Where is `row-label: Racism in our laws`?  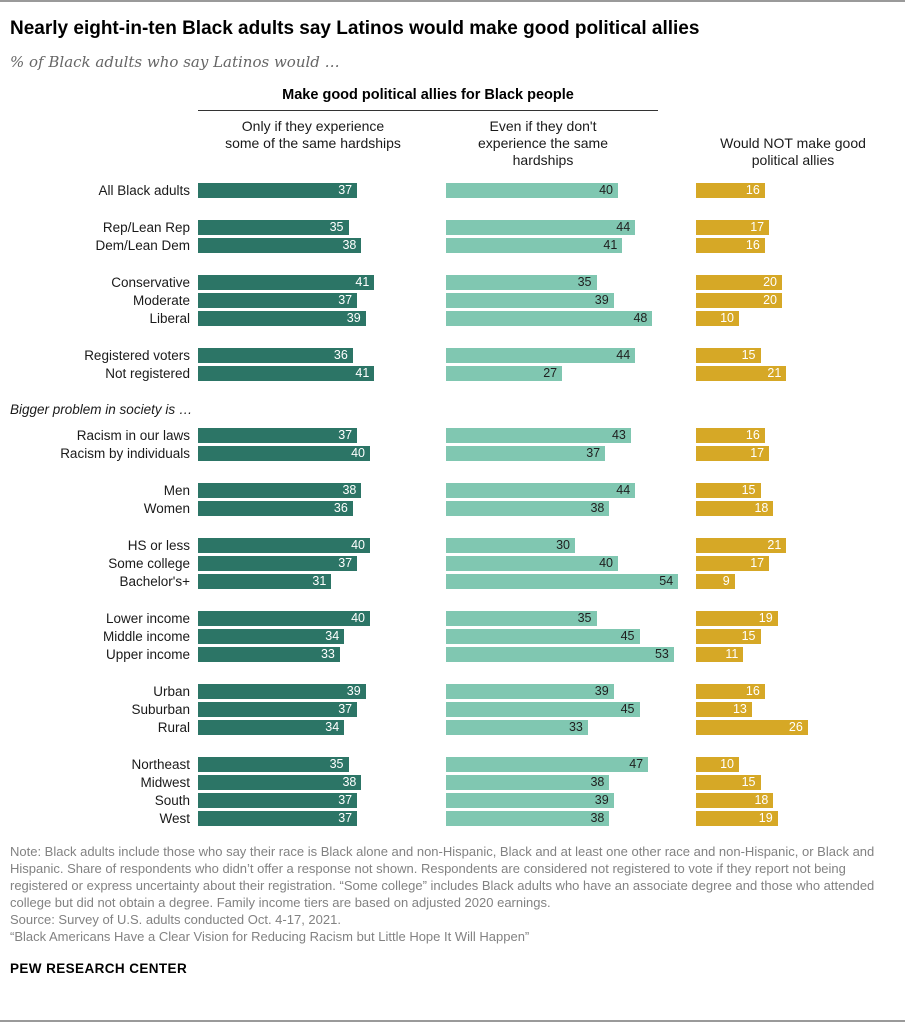 row-label: Racism in our laws is located at coordinates (133, 435).